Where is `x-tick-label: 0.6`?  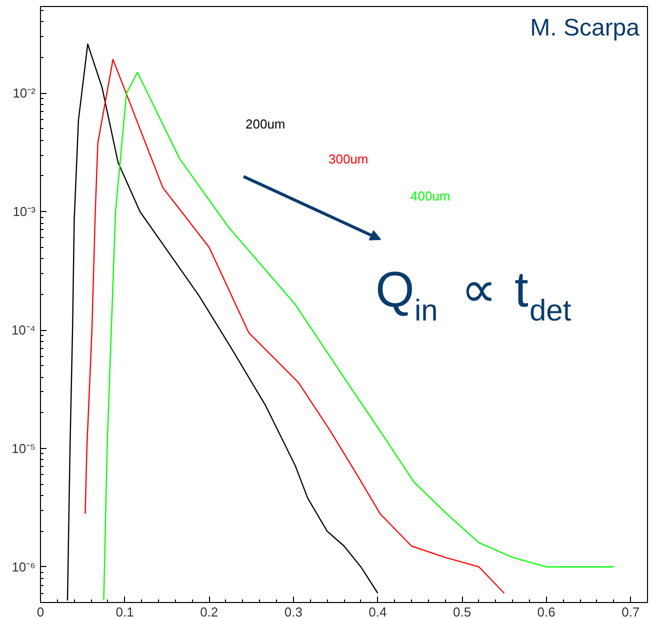 x-tick-label: 0.6 is located at coordinates (546, 611).